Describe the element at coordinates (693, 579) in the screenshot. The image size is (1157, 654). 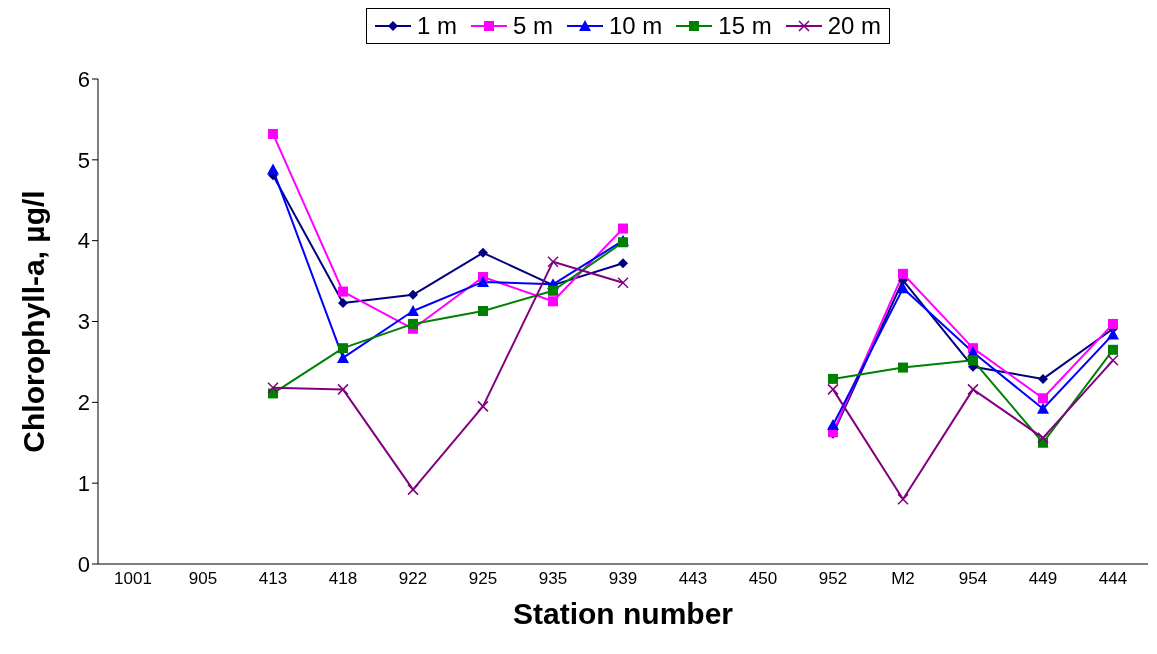
I see `x-tick-label: 443` at that location.